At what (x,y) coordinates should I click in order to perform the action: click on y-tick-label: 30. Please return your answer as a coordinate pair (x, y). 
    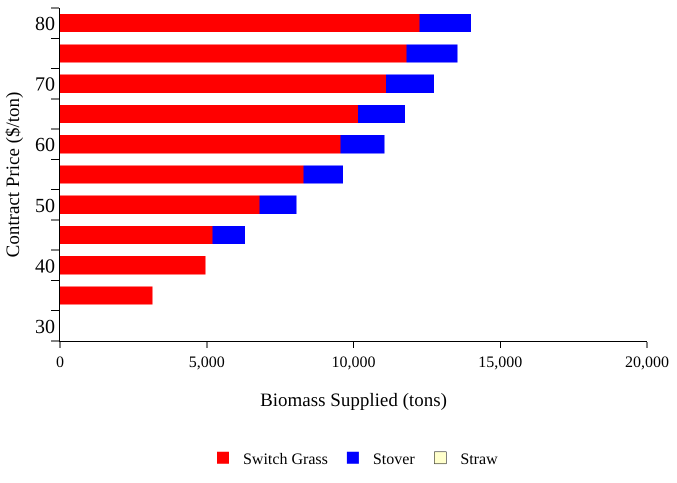
    Looking at the image, I should click on (45, 327).